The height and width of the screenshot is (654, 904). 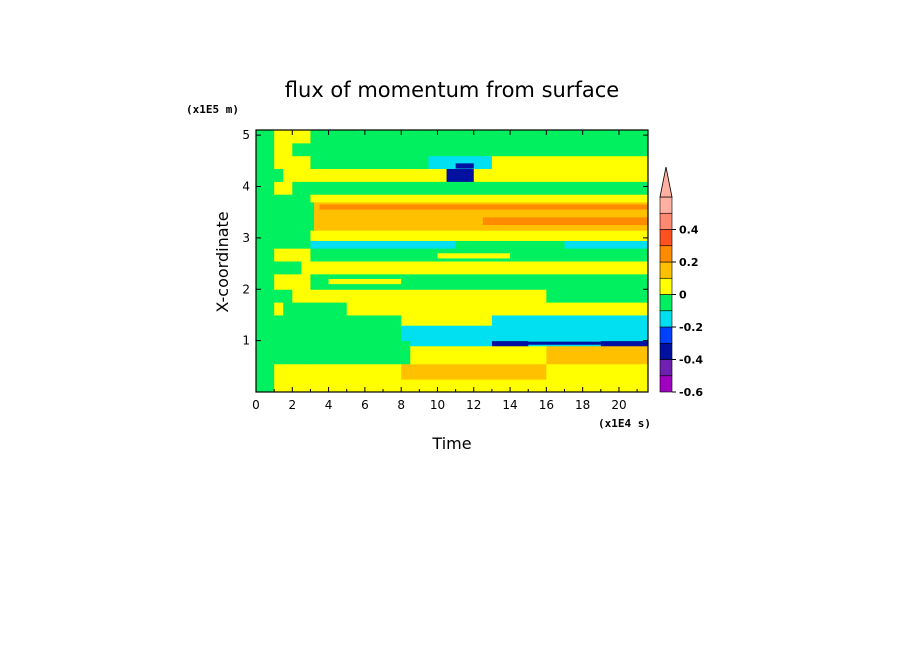 I want to click on colorbar-label: -0.6, so click(x=691, y=392).